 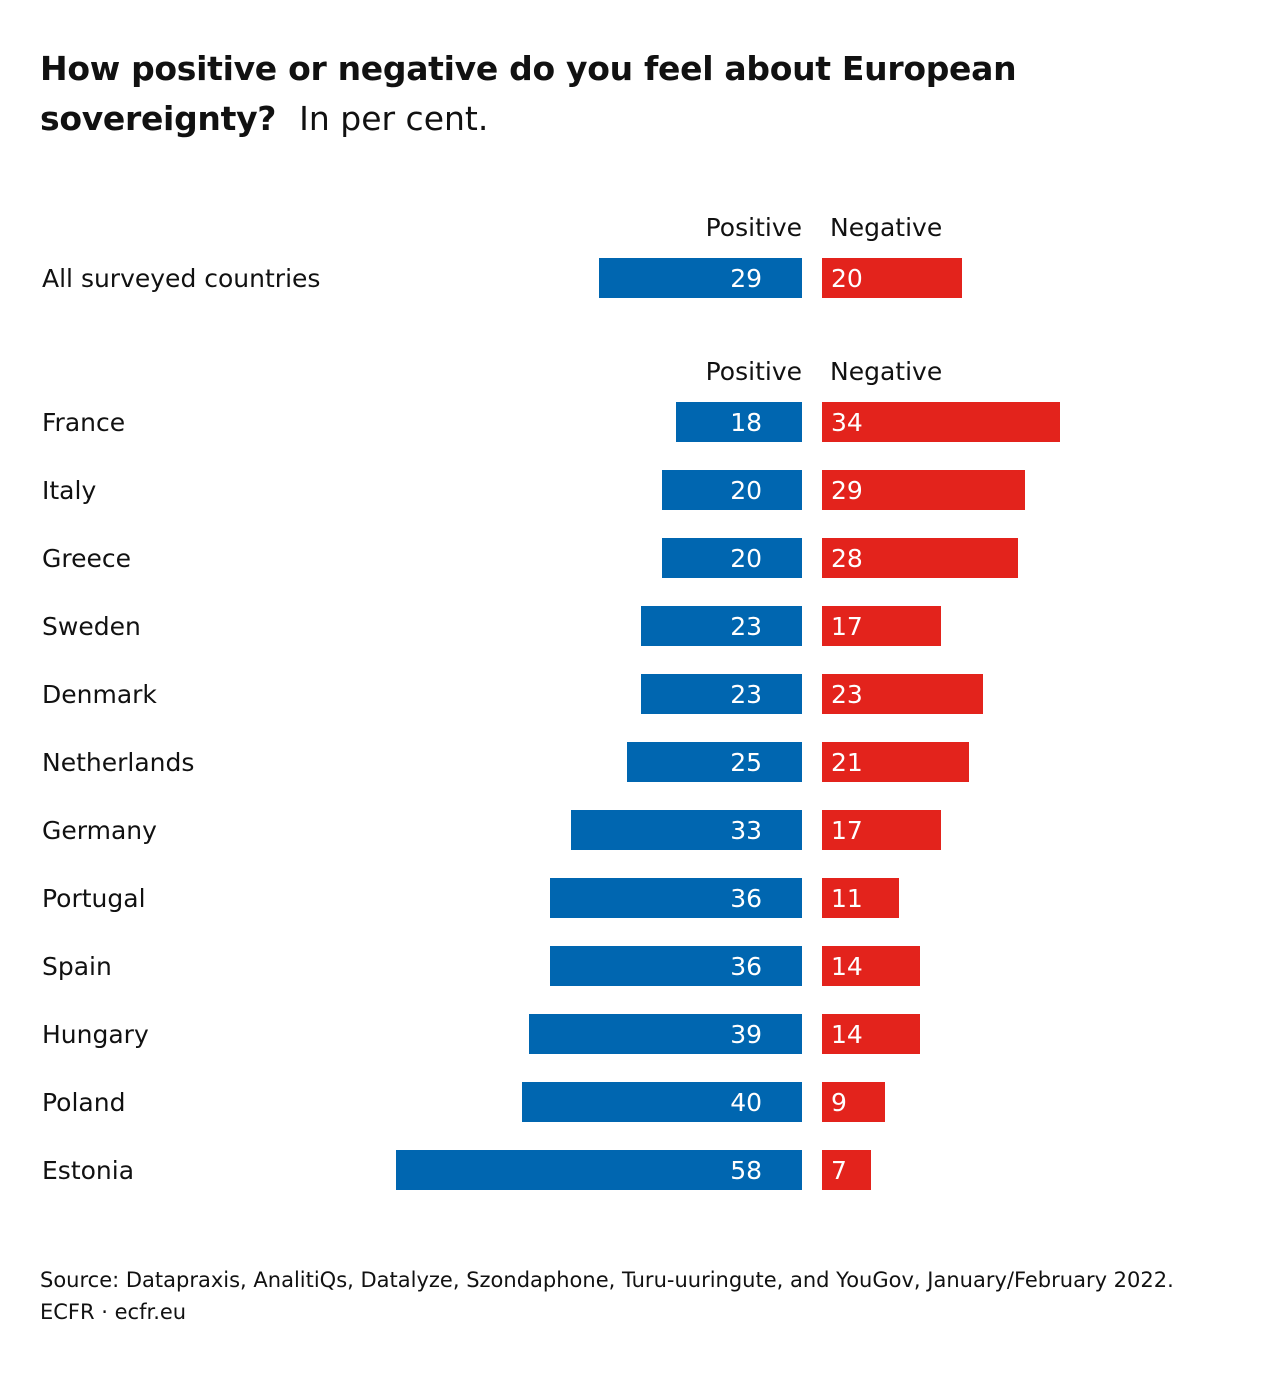 I want to click on publisher-credit: ECFR · ecfr.eu, so click(x=113, y=1312).